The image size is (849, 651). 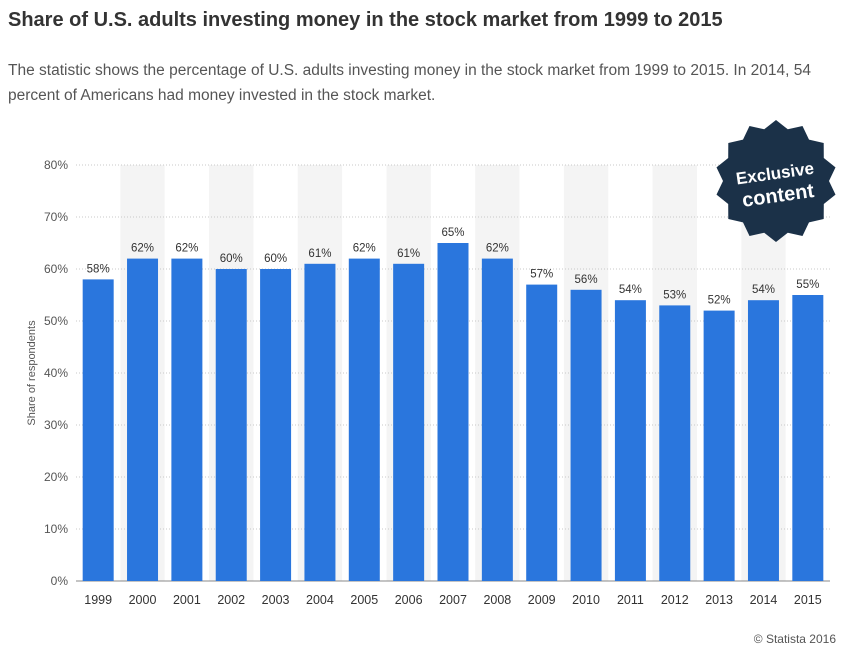 What do you see at coordinates (630, 600) in the screenshot?
I see `x-tick-label: 2011` at bounding box center [630, 600].